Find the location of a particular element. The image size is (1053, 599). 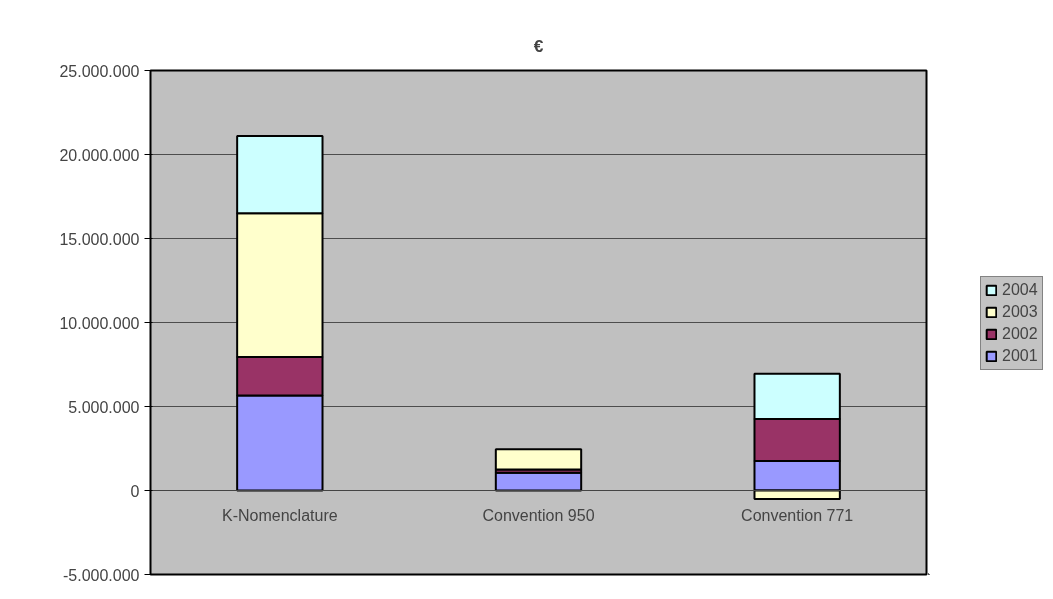

y-tick-label: 25.000.000 is located at coordinates (99, 71).